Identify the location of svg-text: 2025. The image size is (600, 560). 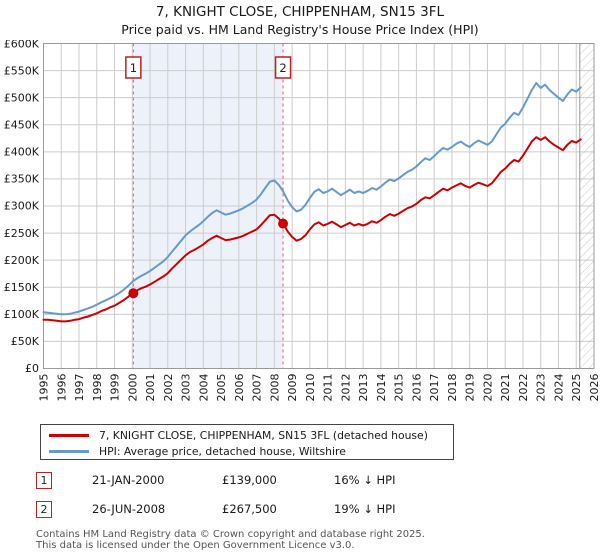
(576, 388).